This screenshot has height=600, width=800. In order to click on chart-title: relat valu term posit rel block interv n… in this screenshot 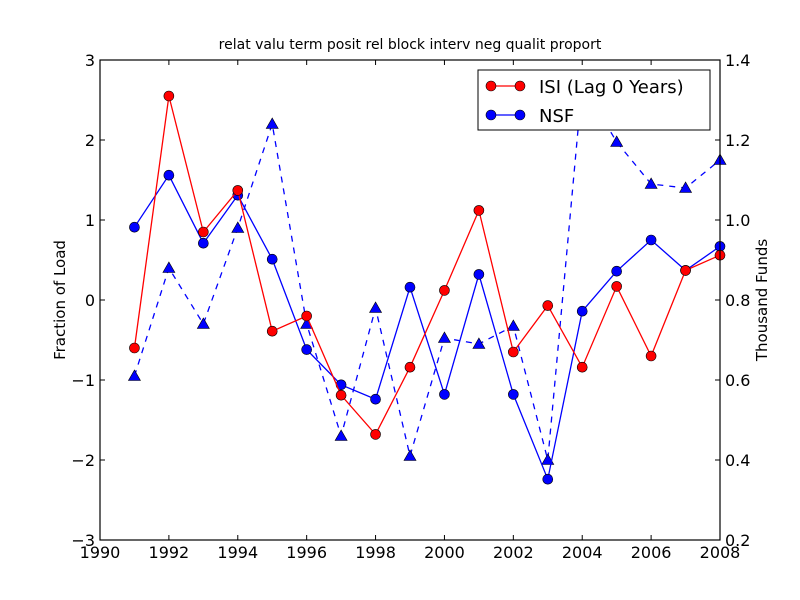, I will do `click(410, 45)`.